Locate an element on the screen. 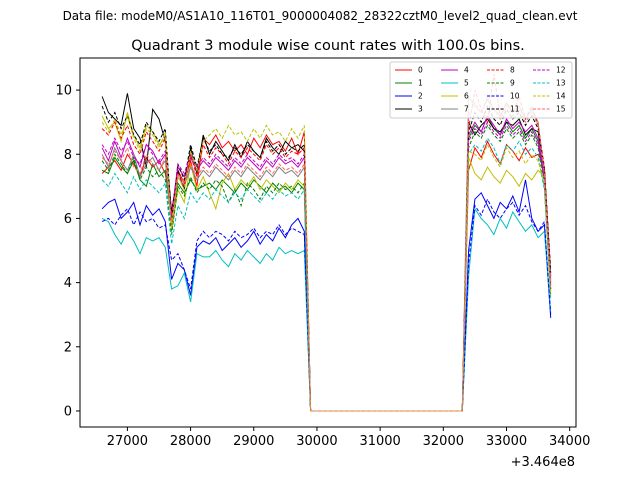  legend-label-1: 1 is located at coordinates (420, 83).